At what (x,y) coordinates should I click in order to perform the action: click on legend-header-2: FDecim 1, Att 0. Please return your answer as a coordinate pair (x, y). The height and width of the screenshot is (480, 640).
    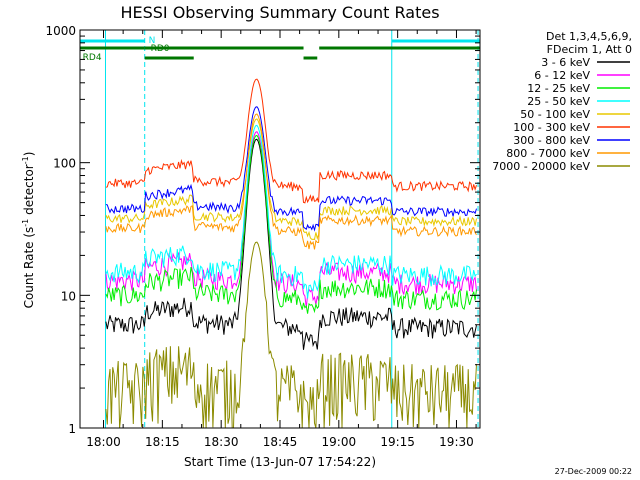
    Looking at the image, I should click on (589, 49).